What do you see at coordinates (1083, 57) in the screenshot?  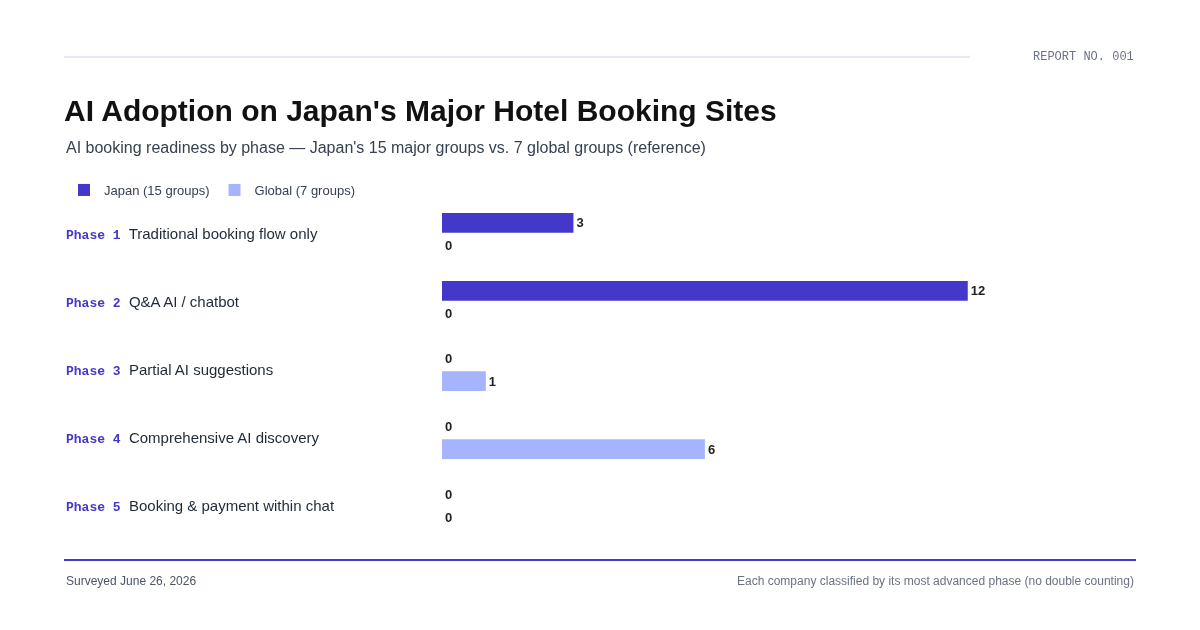 I see `text: REPORT NO. 001` at bounding box center [1083, 57].